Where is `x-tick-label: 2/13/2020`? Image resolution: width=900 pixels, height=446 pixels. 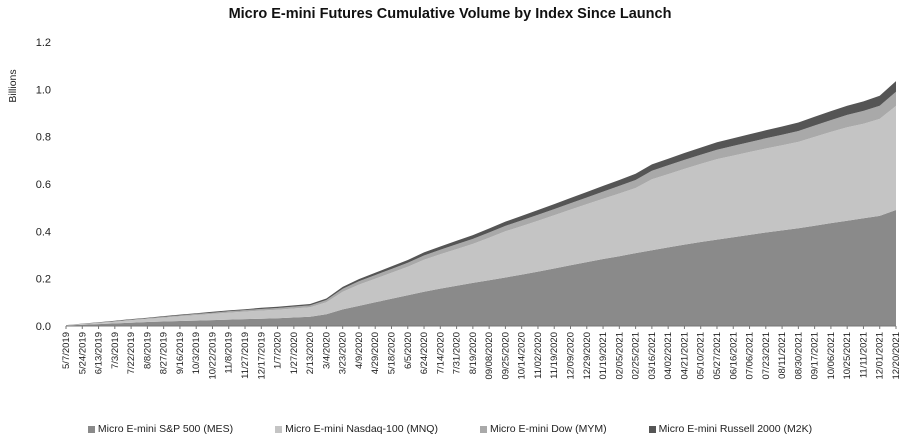
x-tick-label: 2/13/2020 is located at coordinates (310, 353).